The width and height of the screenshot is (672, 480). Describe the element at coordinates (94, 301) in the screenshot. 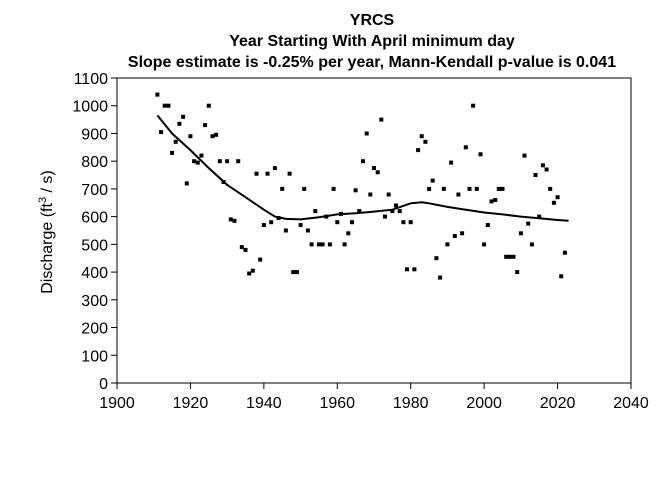

I see `y-tick-label: 300` at that location.